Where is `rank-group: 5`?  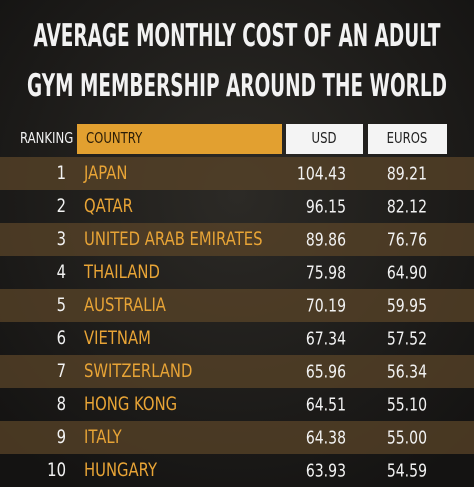
rank-group: 5 is located at coordinates (61, 305).